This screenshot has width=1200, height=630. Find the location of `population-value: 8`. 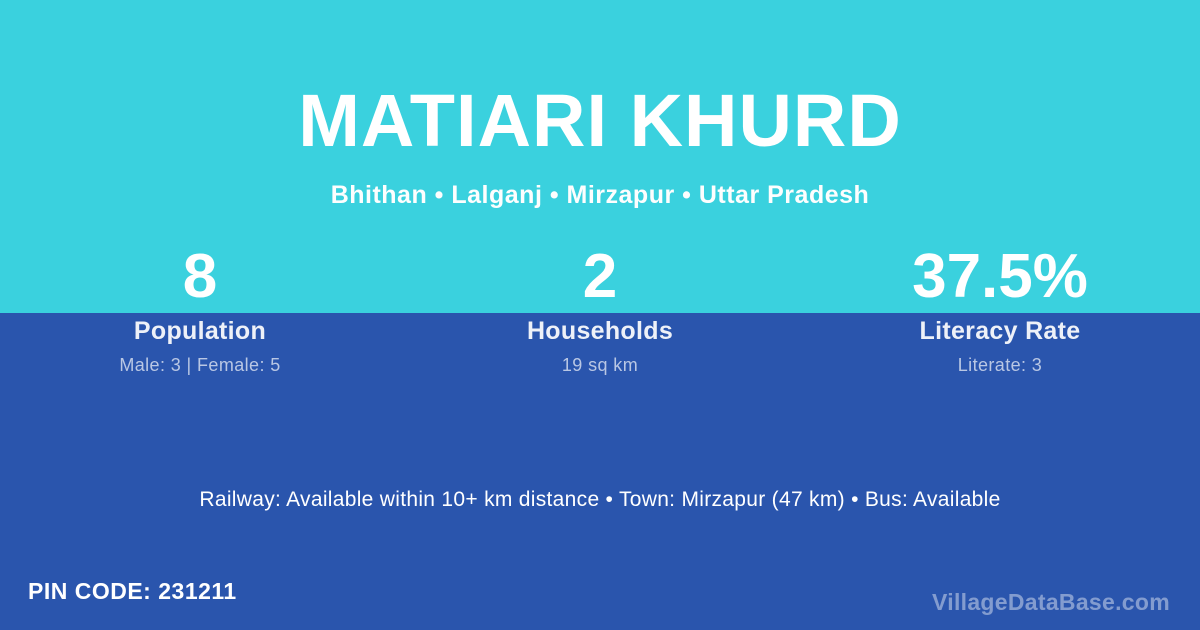

population-value: 8 is located at coordinates (200, 276).